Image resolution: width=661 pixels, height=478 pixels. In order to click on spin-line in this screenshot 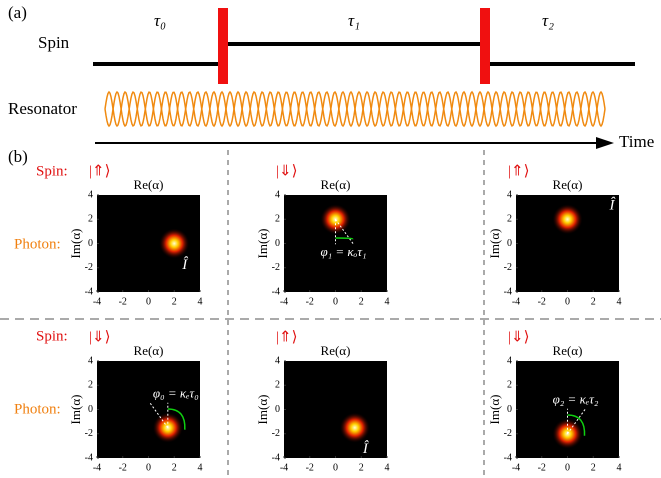, I will do `click(364, 54)`.